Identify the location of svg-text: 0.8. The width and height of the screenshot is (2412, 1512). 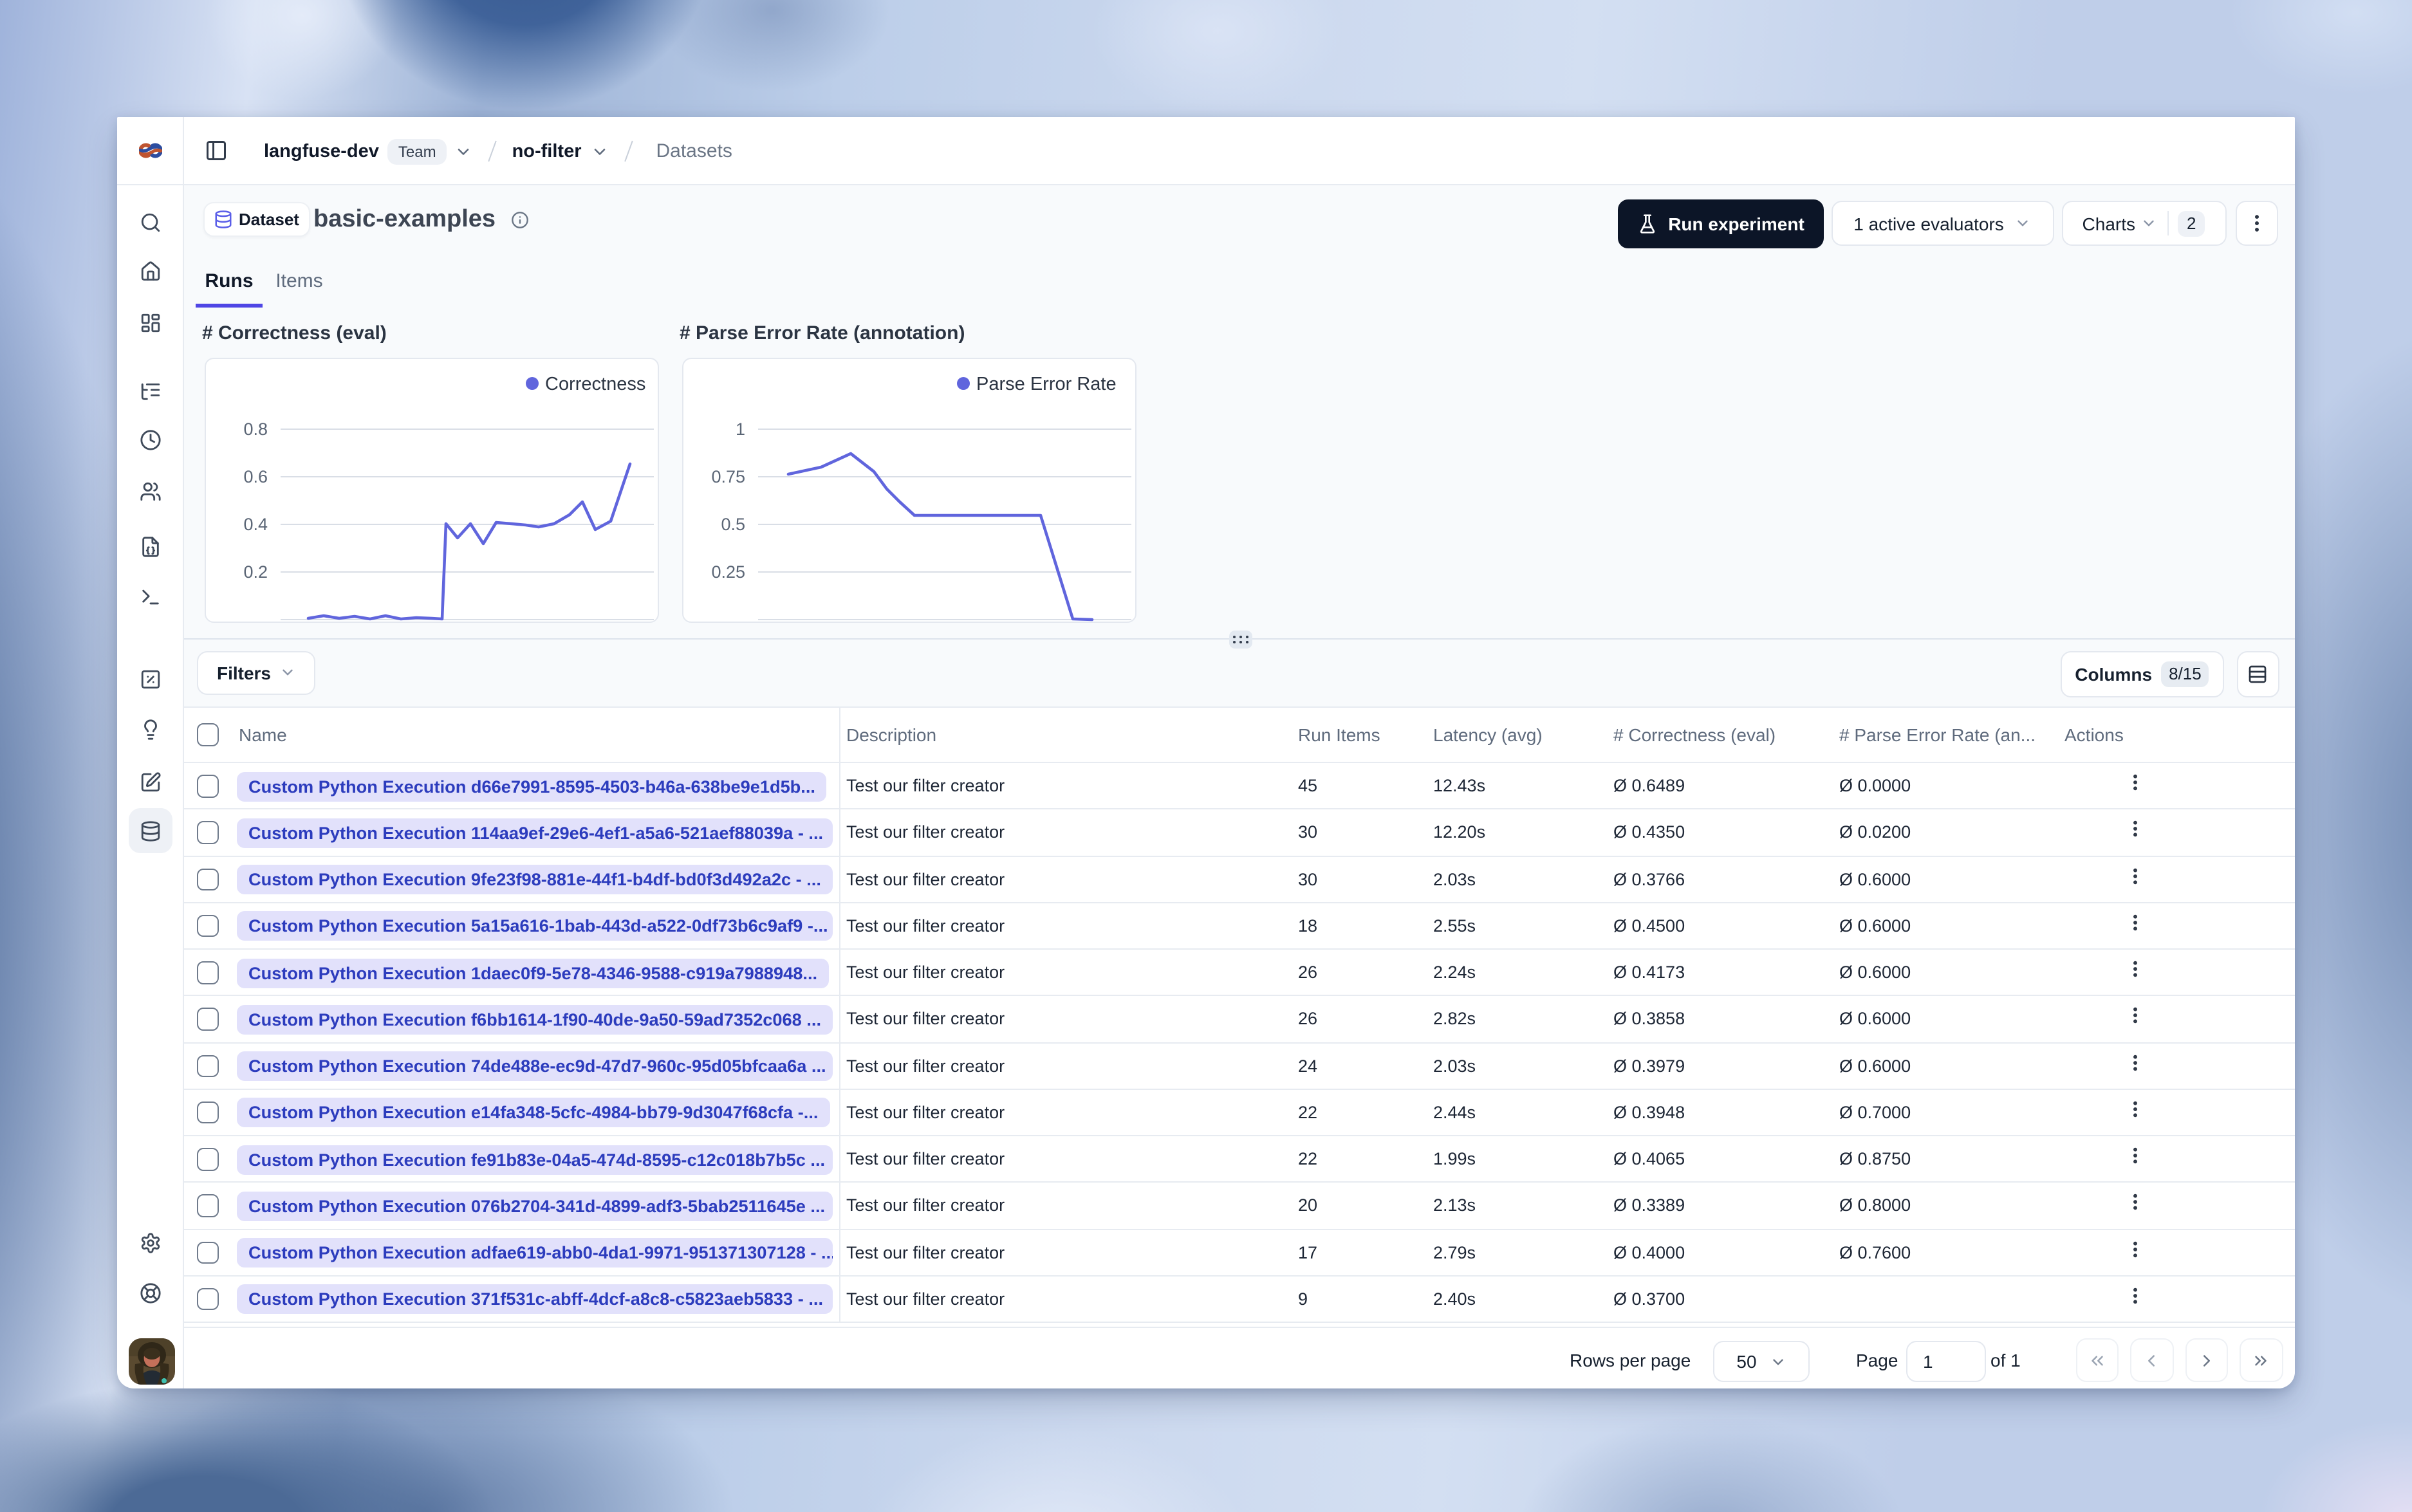
(255, 429).